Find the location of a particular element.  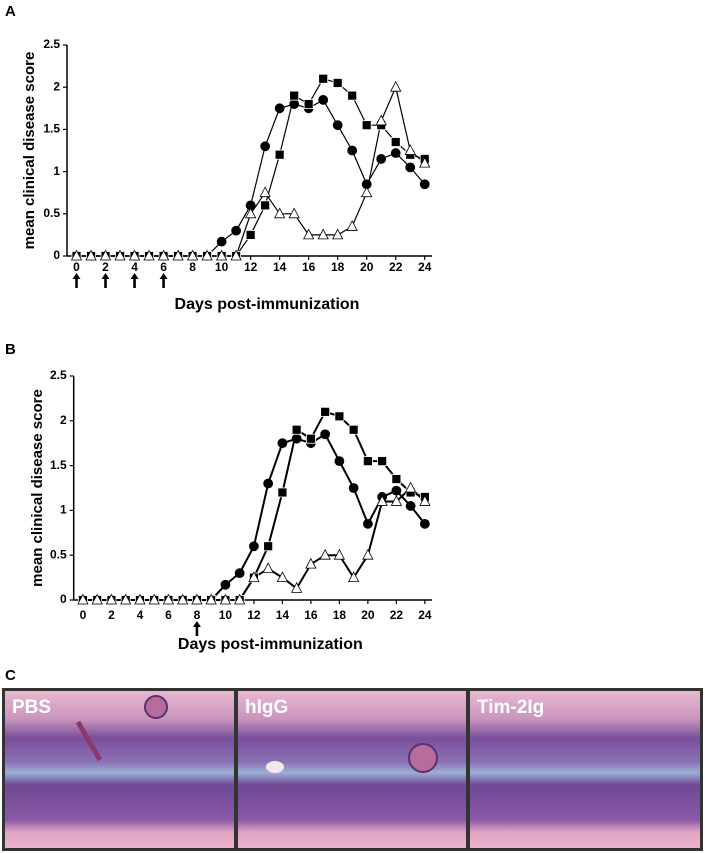

panel-label: C is located at coordinates (10, 675).